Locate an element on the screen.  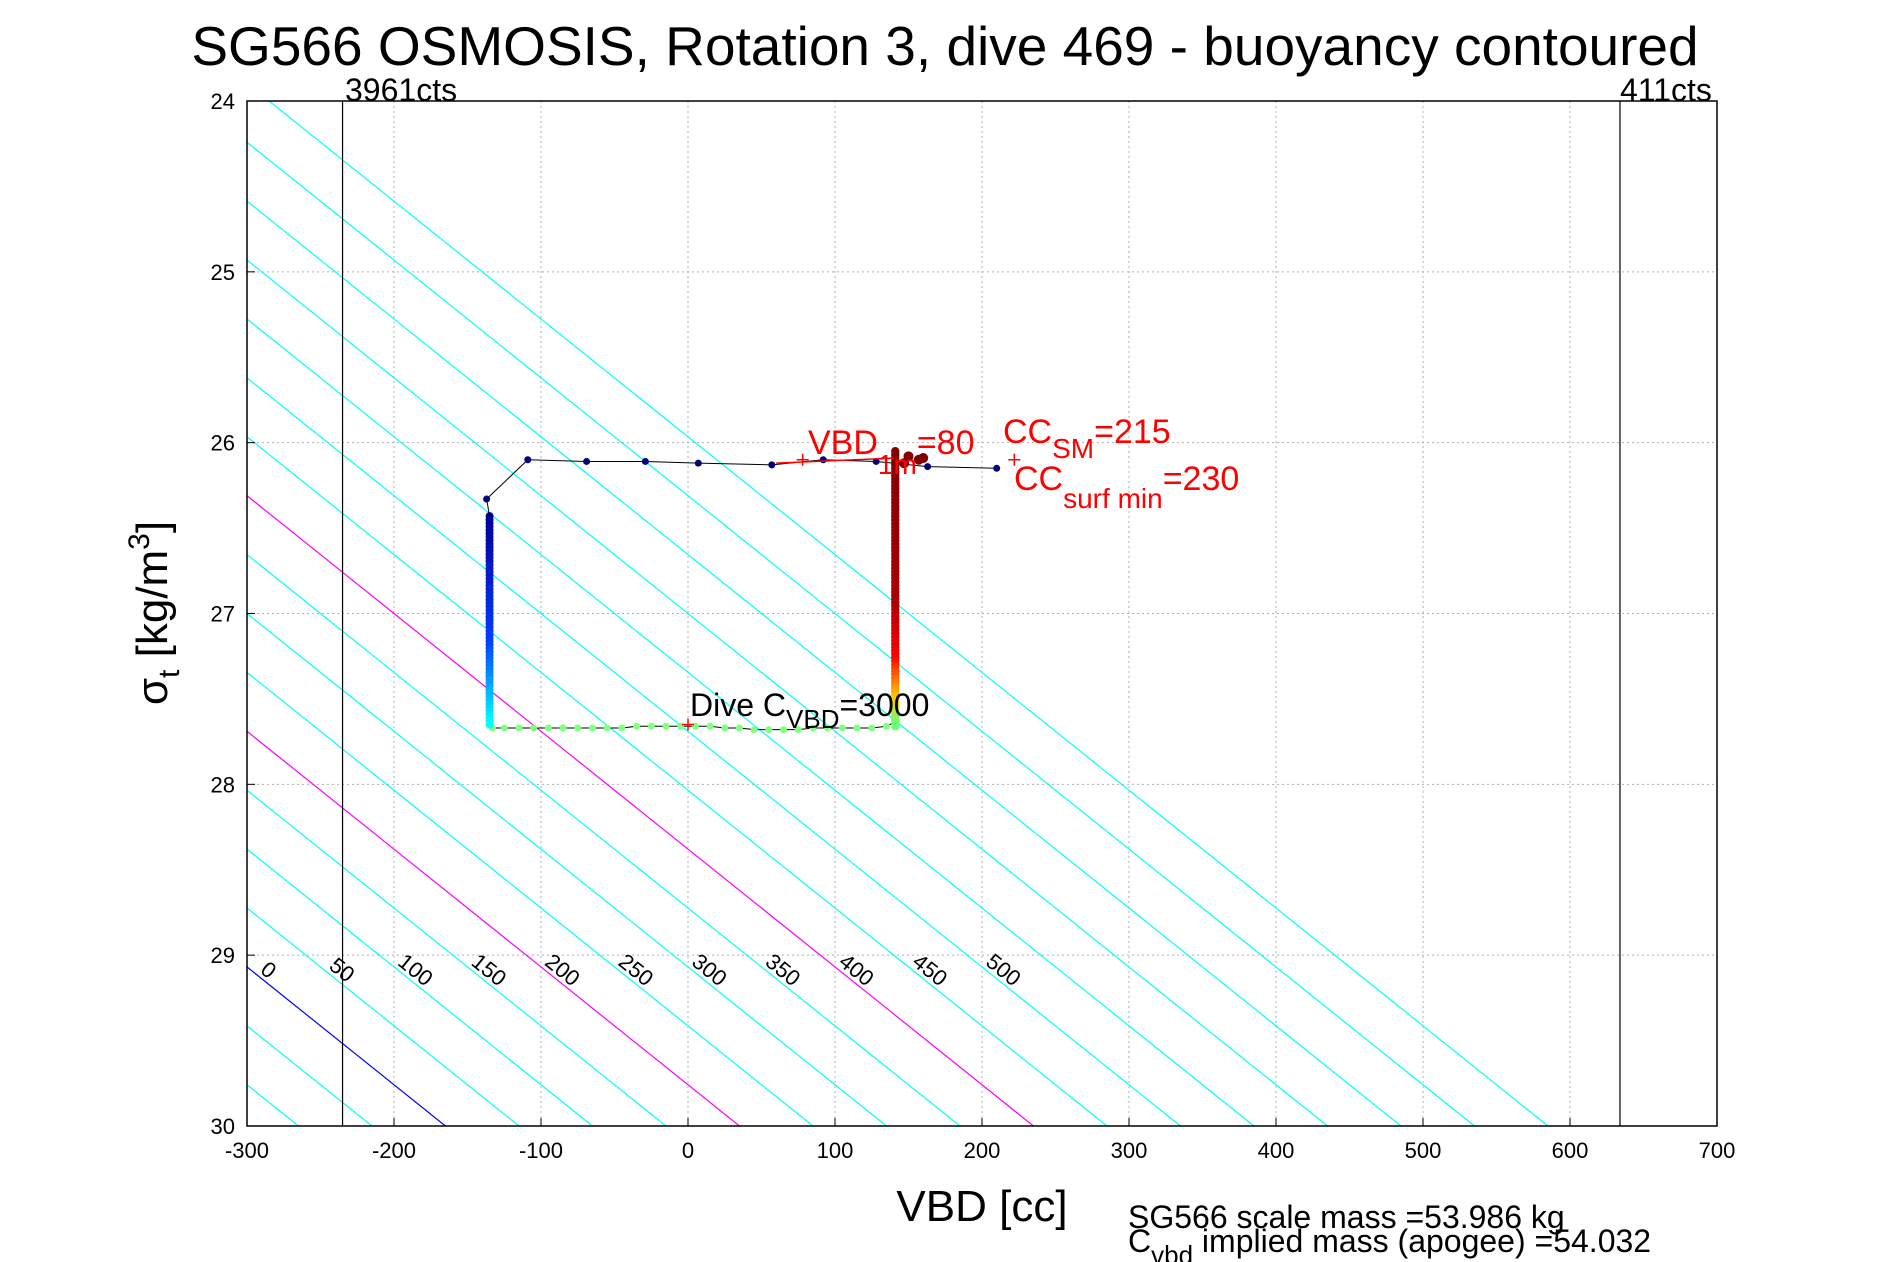
cc-sm-label: CCSM=215 is located at coordinates (1087, 438).